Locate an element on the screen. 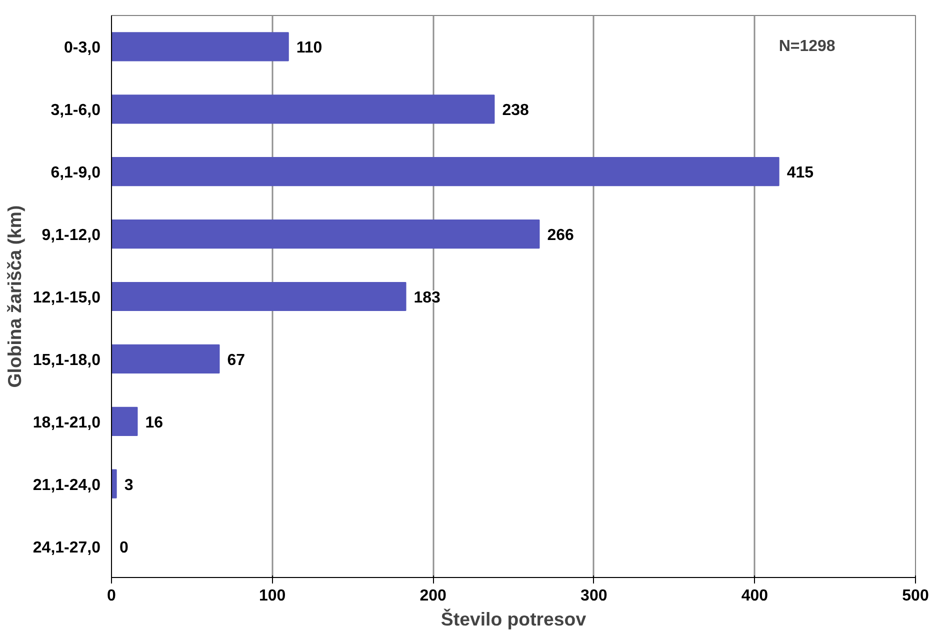  x-tick-label: 300 is located at coordinates (594, 596).